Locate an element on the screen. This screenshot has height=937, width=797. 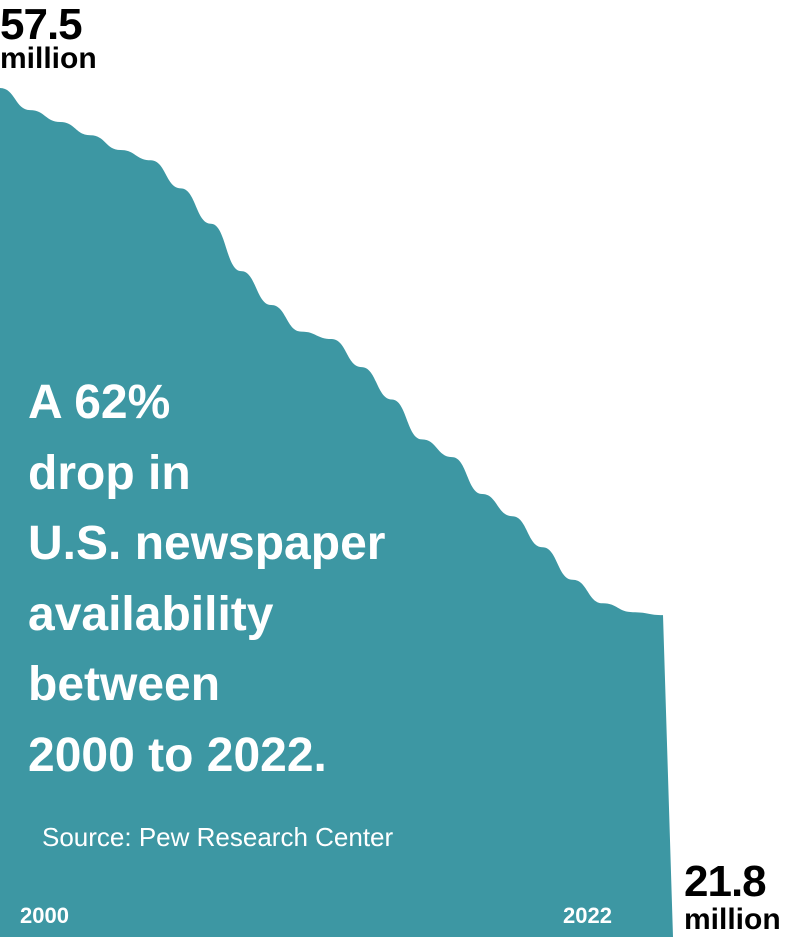
headline-line: U.S. newspaper is located at coordinates (207, 543).